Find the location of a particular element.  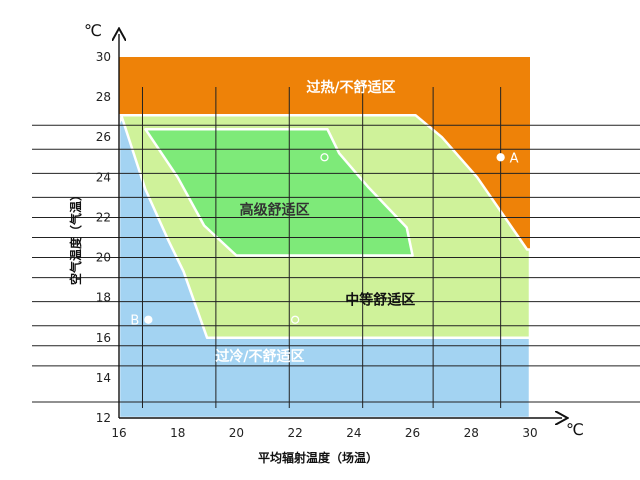

x-tick-label: 24 is located at coordinates (353, 433).